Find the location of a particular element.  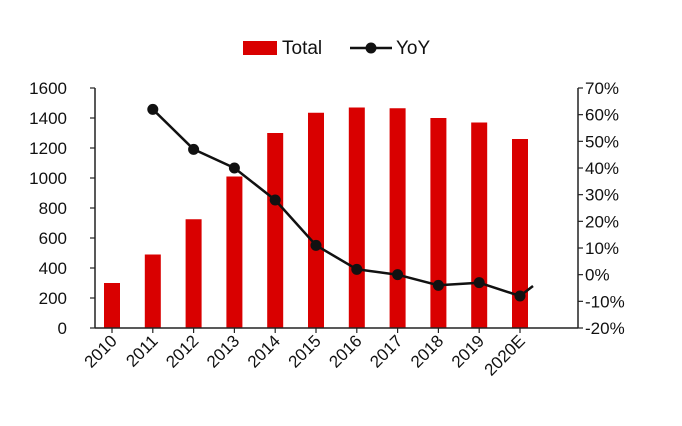

left-tick-label: 800 is located at coordinates (53, 208).